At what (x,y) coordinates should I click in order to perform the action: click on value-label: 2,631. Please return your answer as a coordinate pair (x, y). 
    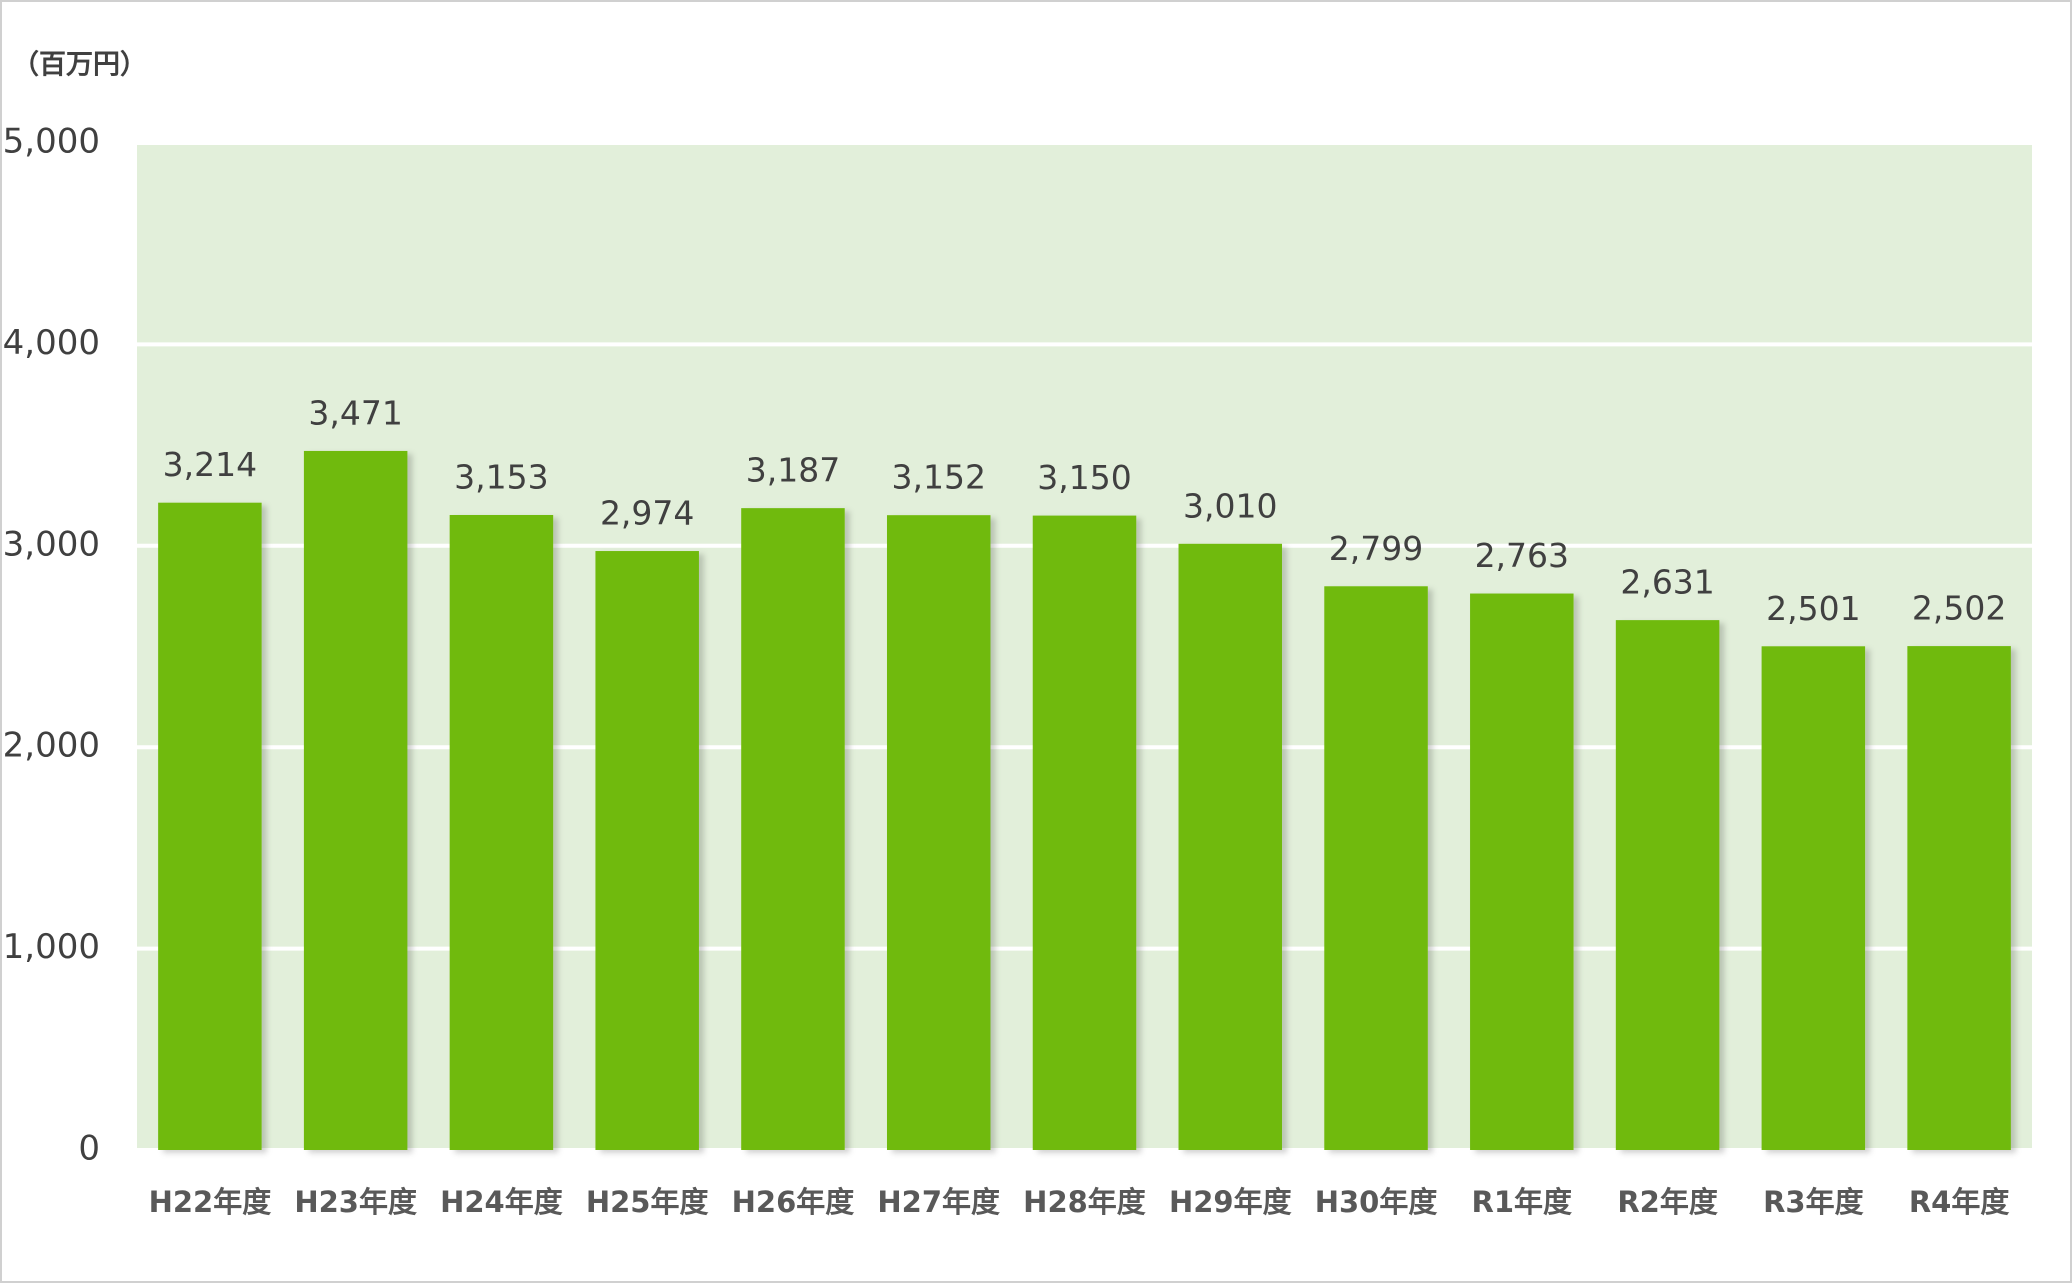
    Looking at the image, I should click on (1667, 582).